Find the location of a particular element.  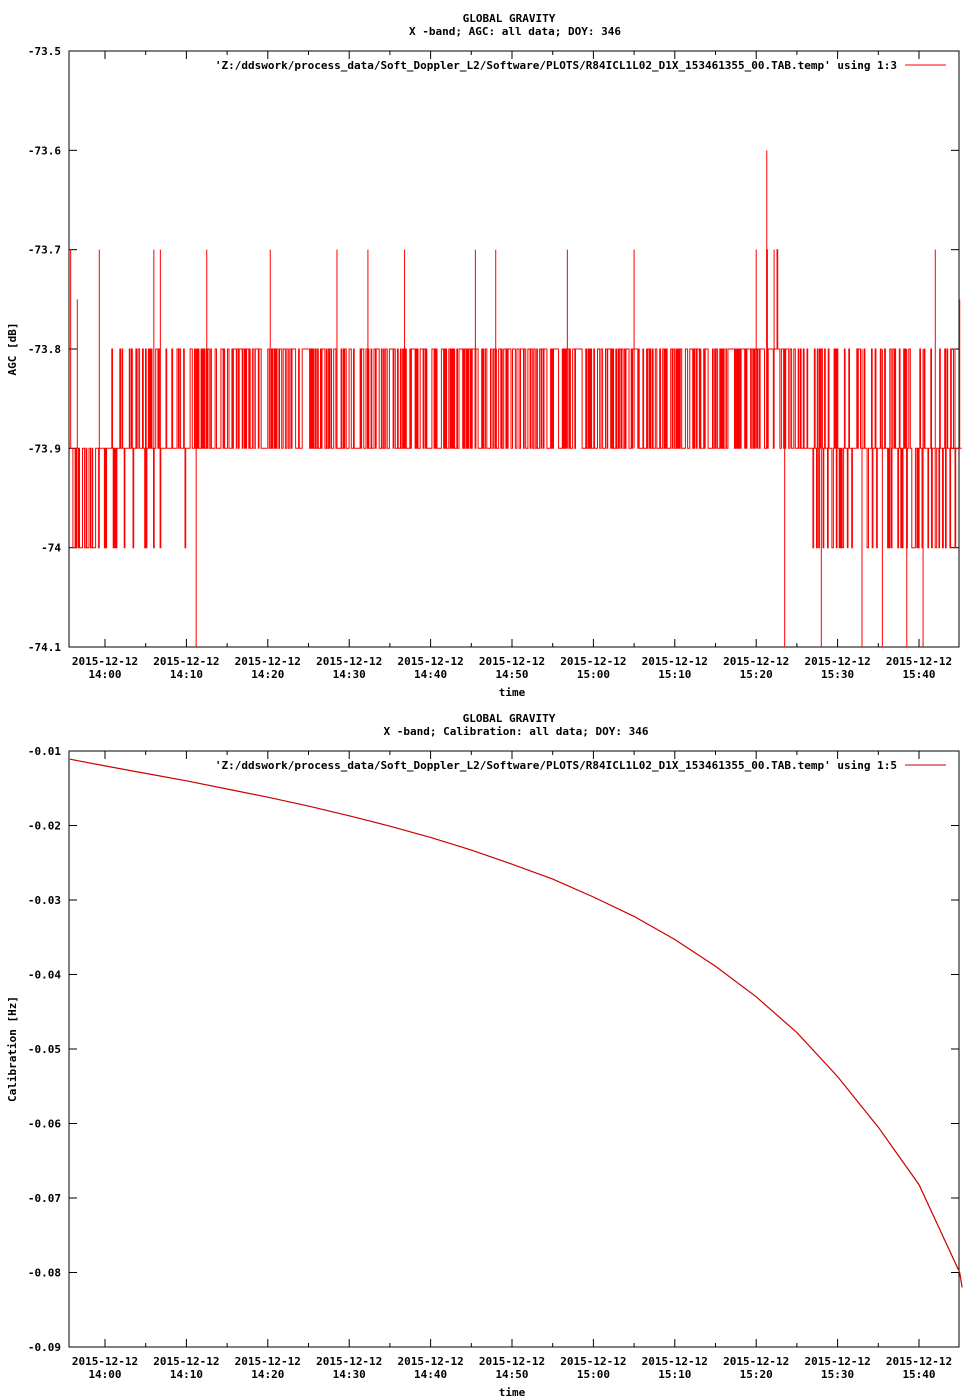

calibration-chart-title: GLOBAL GRAVITY is located at coordinates (509, 718).